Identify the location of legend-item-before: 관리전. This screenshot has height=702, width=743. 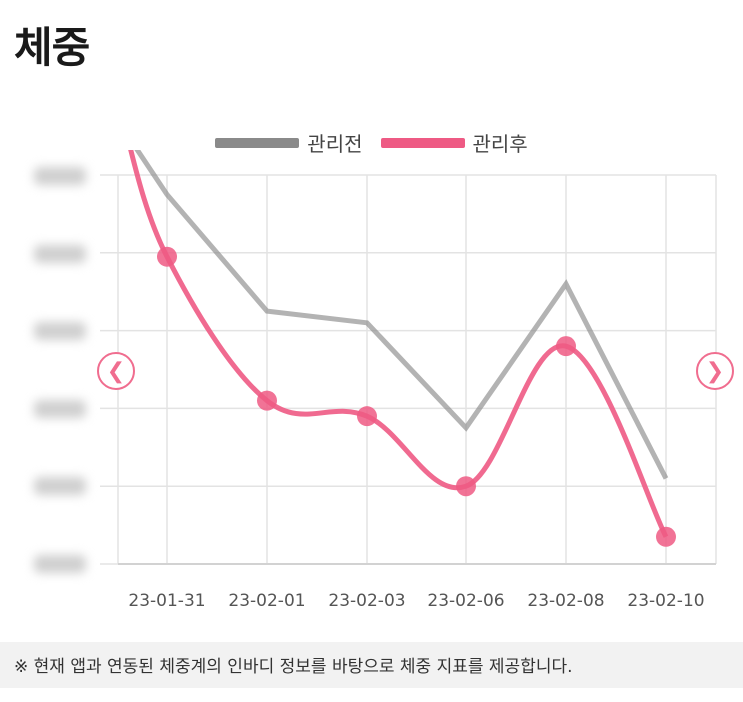
(289, 142).